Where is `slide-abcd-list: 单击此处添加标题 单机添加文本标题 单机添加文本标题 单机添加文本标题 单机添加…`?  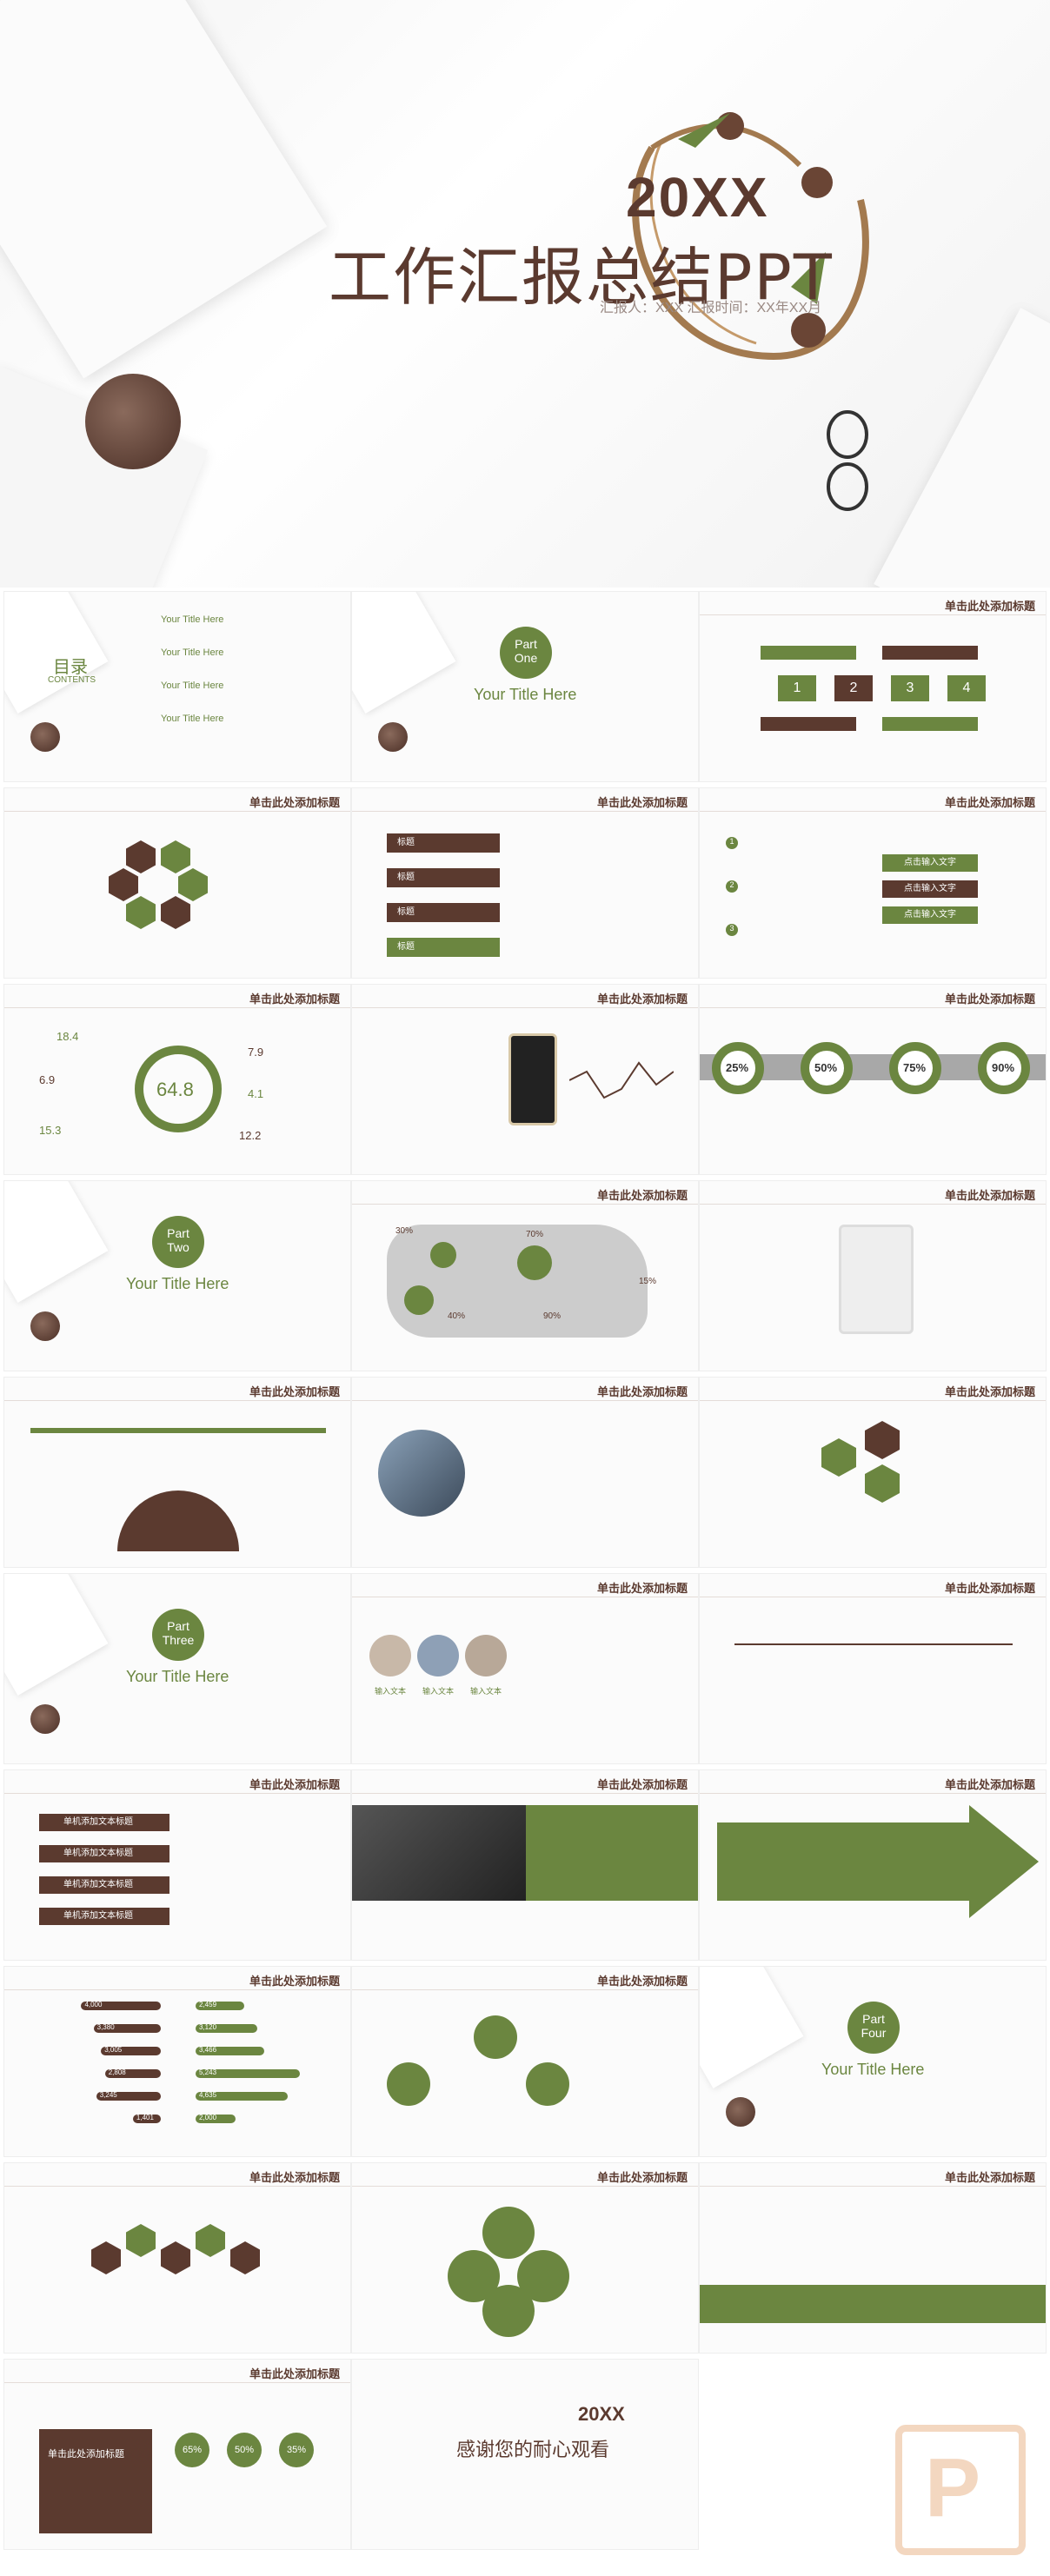 slide-abcd-list: 单击此处添加标题 单机添加文本标题 单机添加文本标题 单机添加文本标题 单机添加… is located at coordinates (177, 1865).